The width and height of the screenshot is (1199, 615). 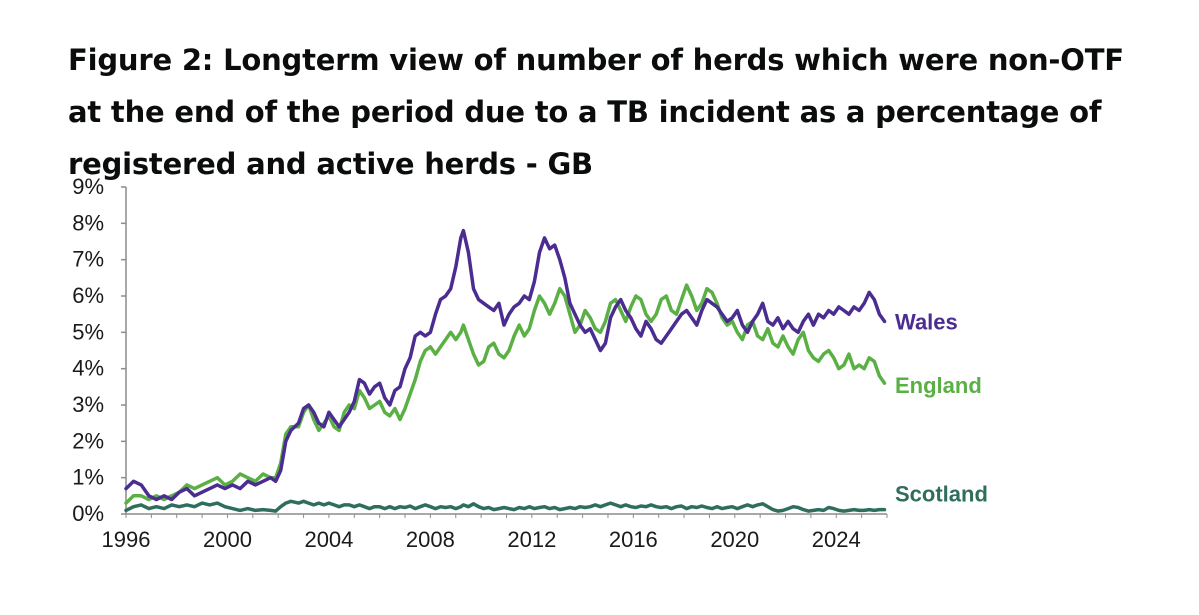 What do you see at coordinates (328, 539) in the screenshot?
I see `x-tick-label: 2004` at bounding box center [328, 539].